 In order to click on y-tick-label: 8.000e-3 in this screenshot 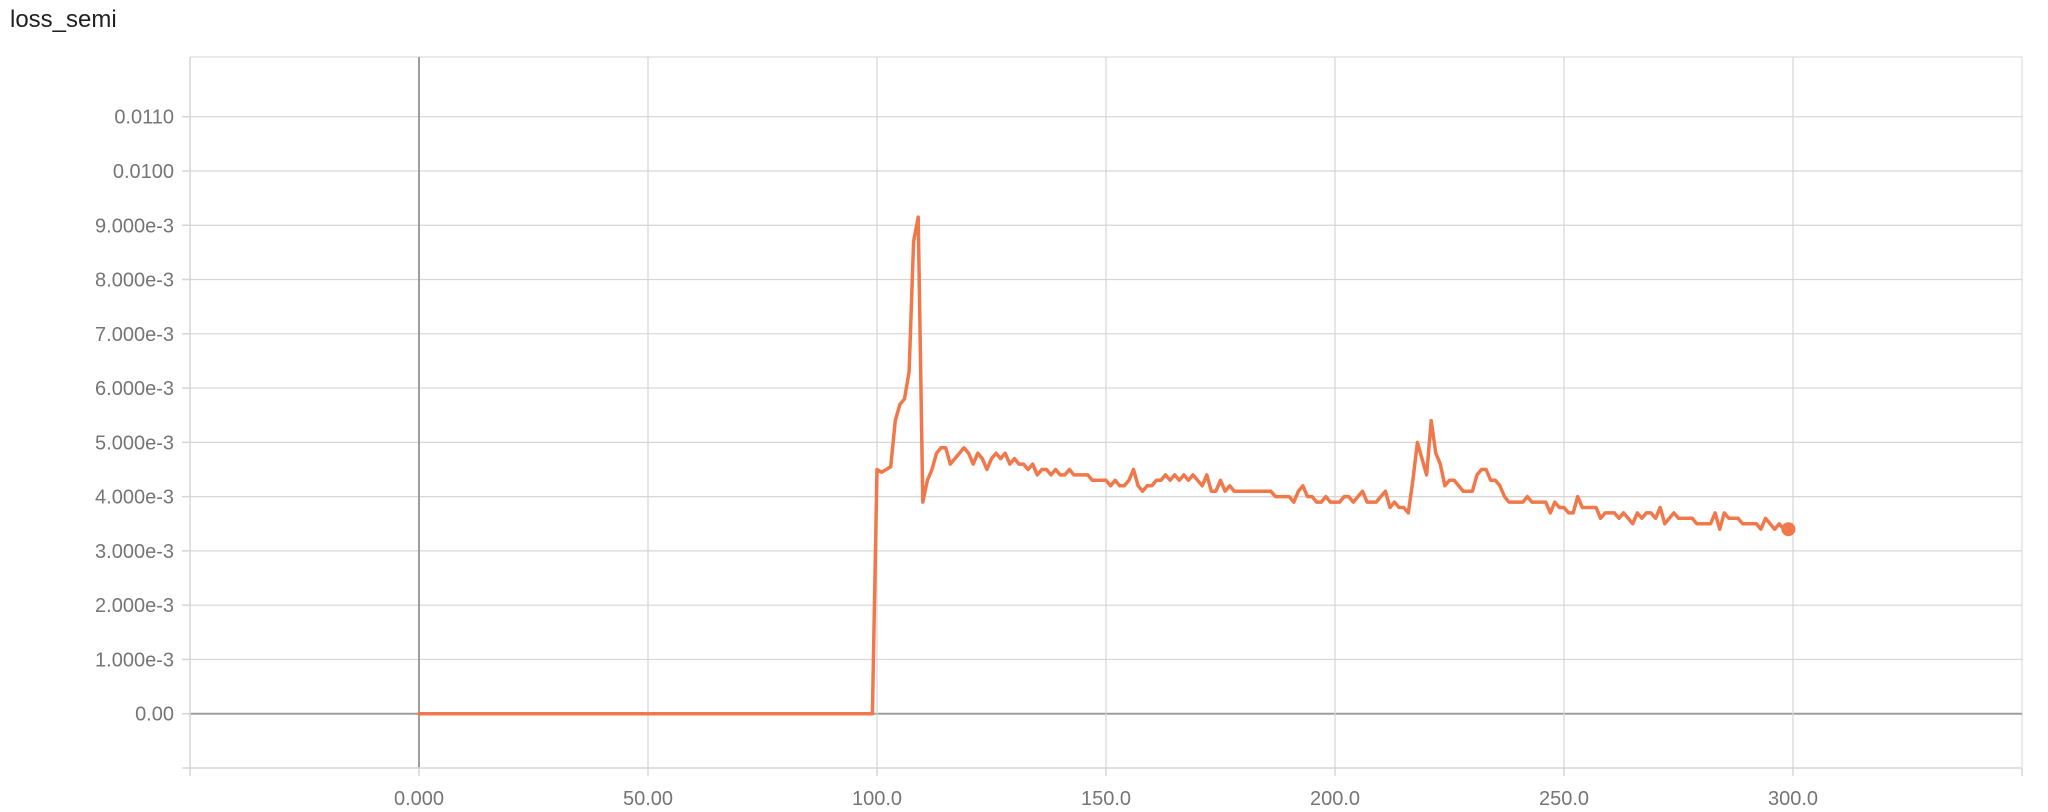, I will do `click(134, 281)`.